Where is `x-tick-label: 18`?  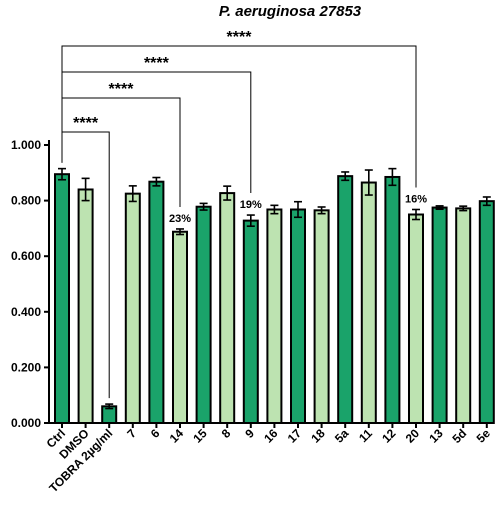
x-tick-label: 18 is located at coordinates (318, 436).